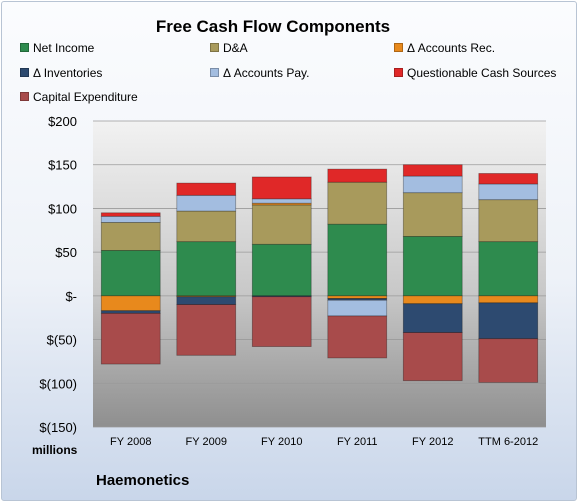  What do you see at coordinates (432, 357) in the screenshot?
I see `bar-segment: Capital Expenditure: -55` at bounding box center [432, 357].